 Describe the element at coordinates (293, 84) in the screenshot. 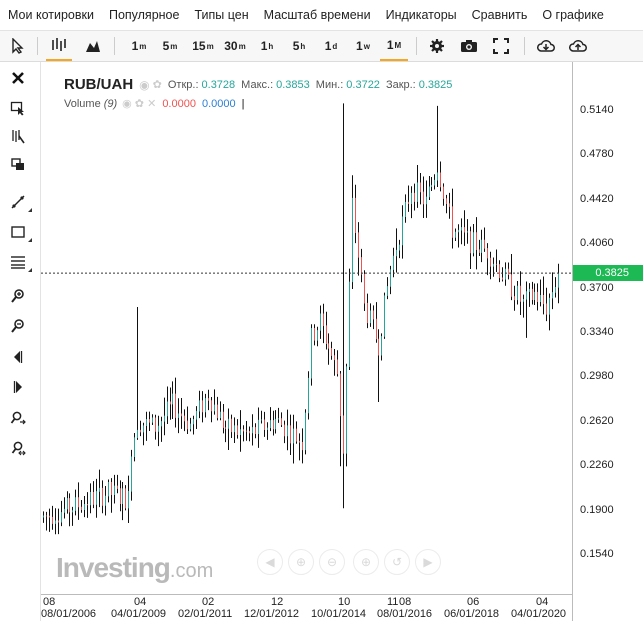

I see `high-value: 0.3853` at that location.